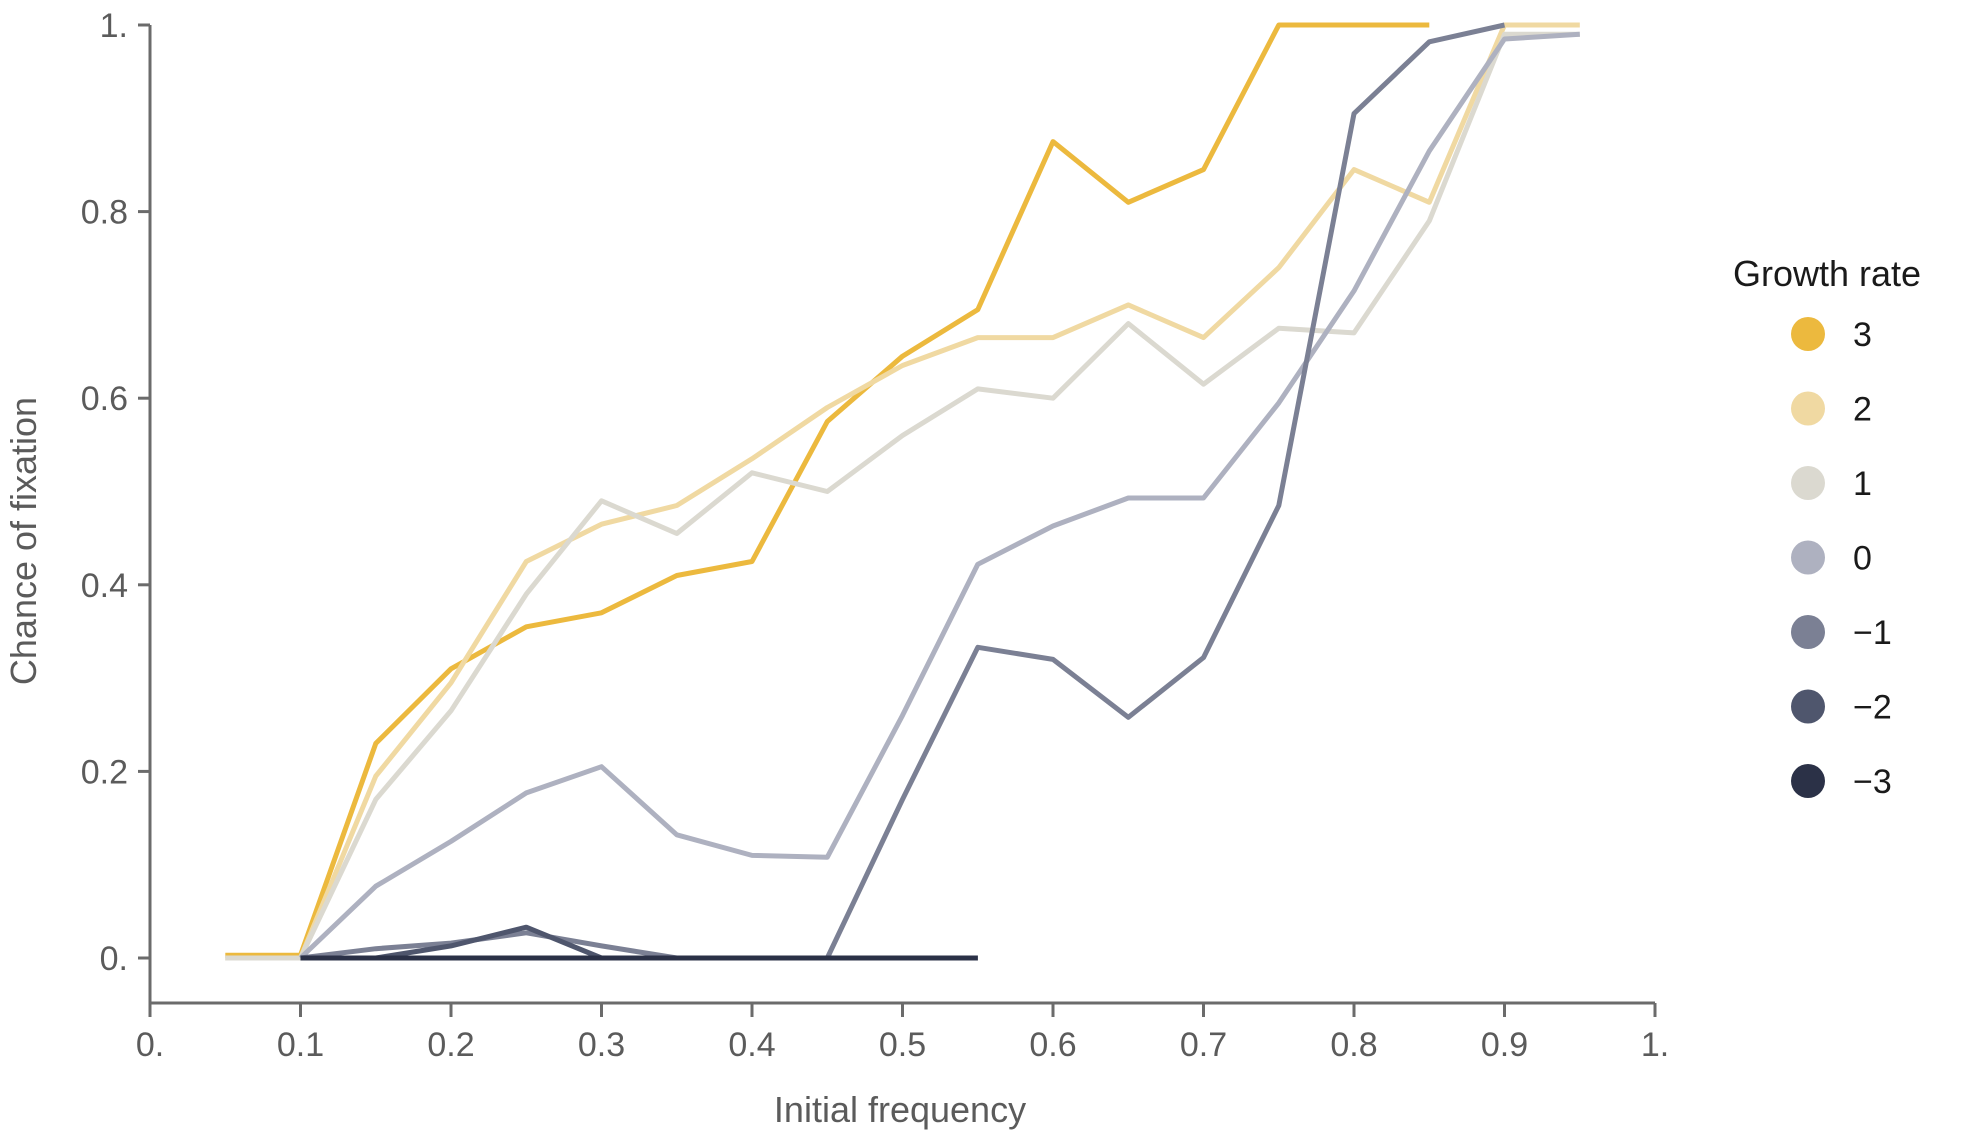 This screenshot has width=1962, height=1136. I want to click on x-tick-label: 0., so click(150, 1045).